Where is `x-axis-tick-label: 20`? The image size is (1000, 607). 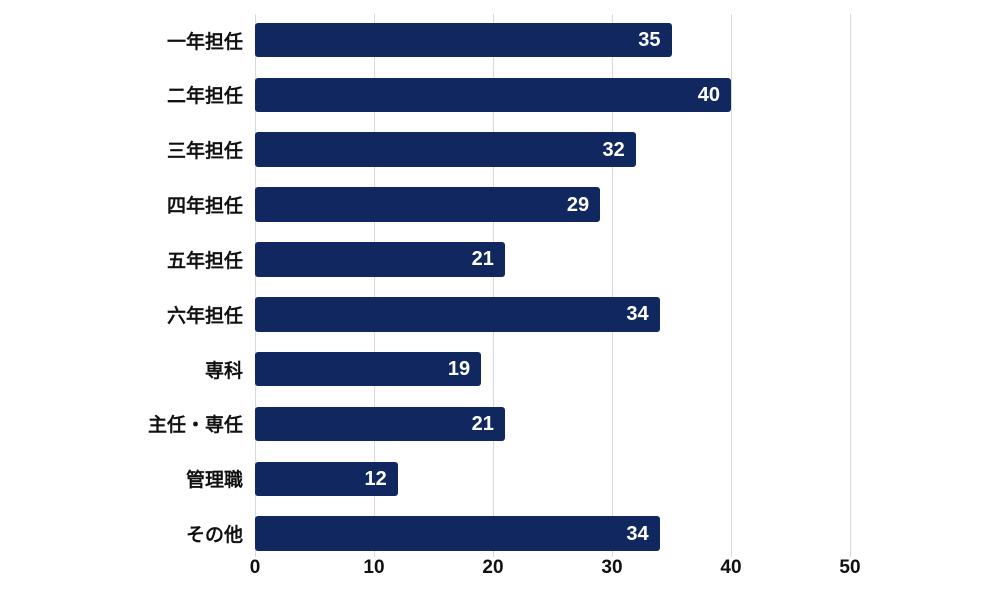 x-axis-tick-label: 20 is located at coordinates (493, 567).